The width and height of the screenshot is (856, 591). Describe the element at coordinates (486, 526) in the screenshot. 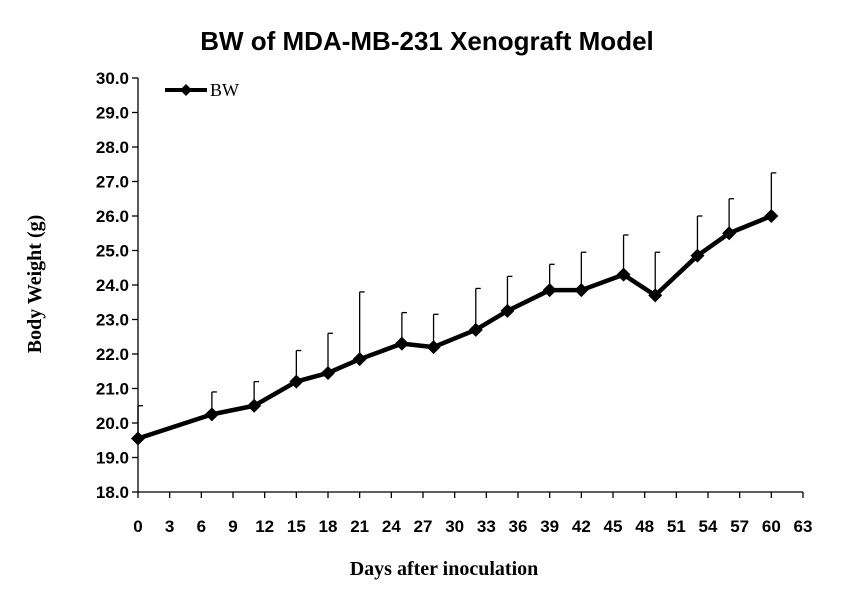

I see `x-tick-label: 33` at that location.